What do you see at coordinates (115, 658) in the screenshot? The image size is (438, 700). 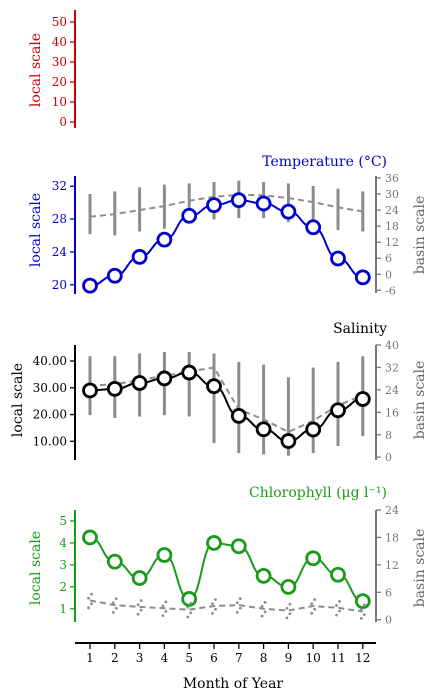 I see `x-axis-tick-label: 2` at bounding box center [115, 658].